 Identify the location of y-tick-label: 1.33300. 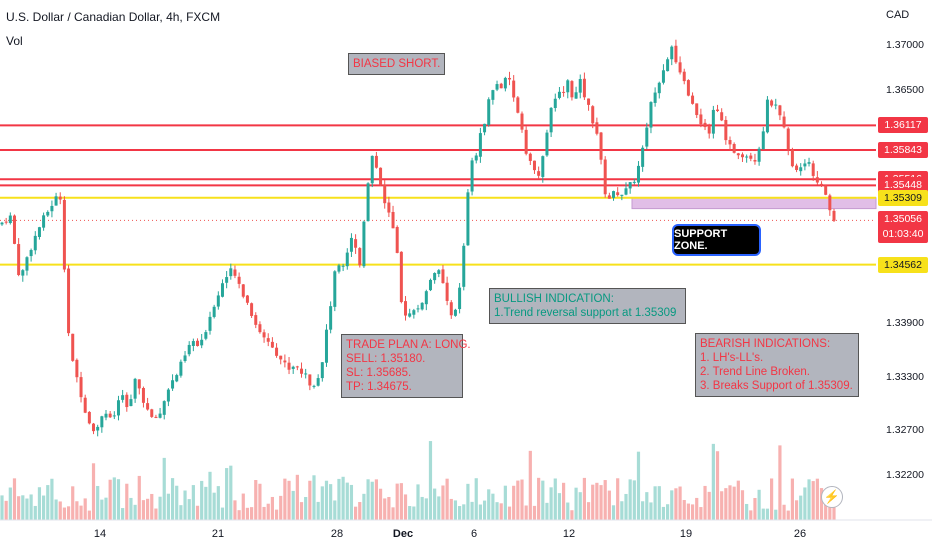
(905, 376).